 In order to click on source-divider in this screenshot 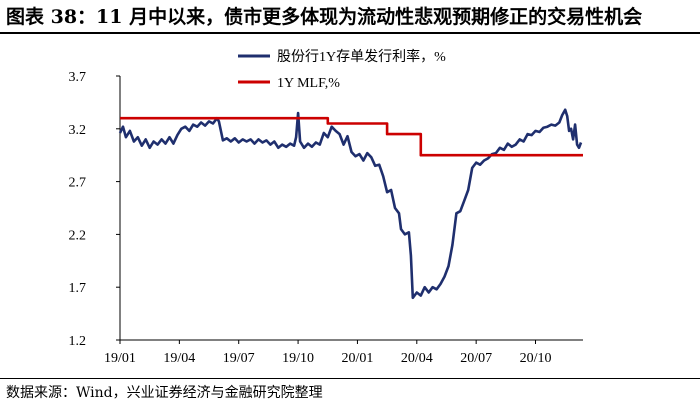, I will do `click(350, 378)`.